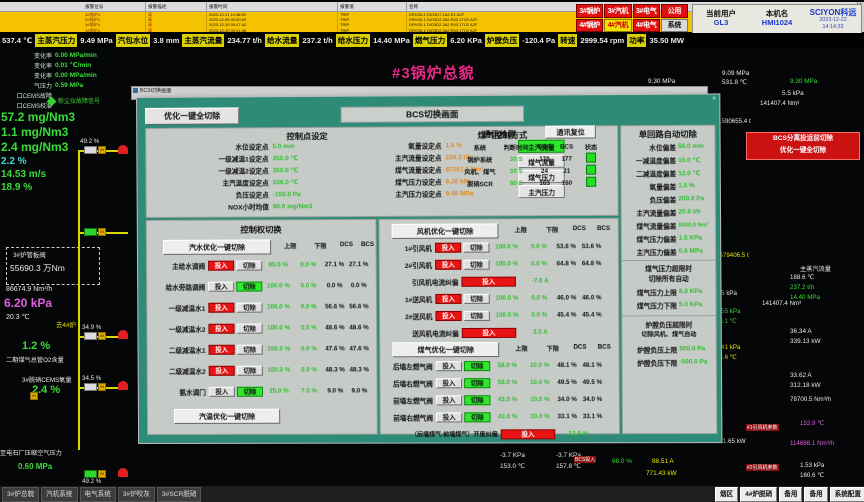  I want to click on nav-button-elec4: 4#电气, so click(646, 25).